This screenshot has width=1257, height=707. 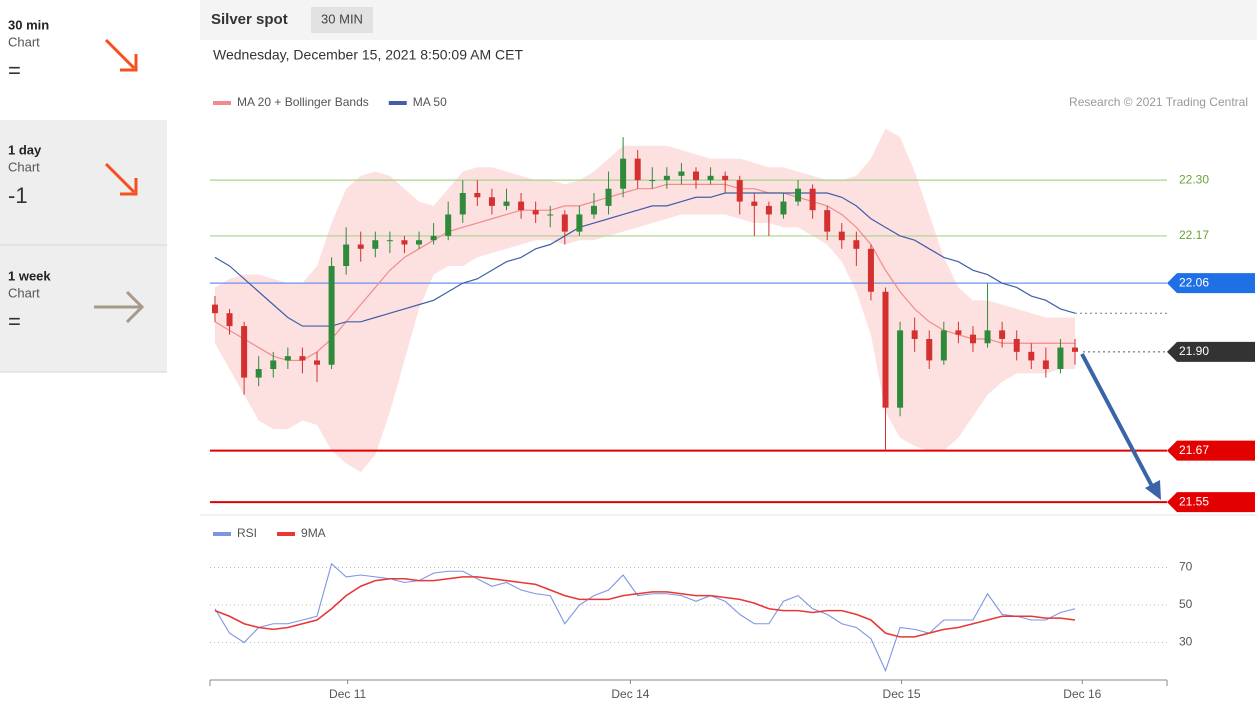 What do you see at coordinates (303, 102) in the screenshot?
I see `legend-label: MA 20 + Bollinger Bands` at bounding box center [303, 102].